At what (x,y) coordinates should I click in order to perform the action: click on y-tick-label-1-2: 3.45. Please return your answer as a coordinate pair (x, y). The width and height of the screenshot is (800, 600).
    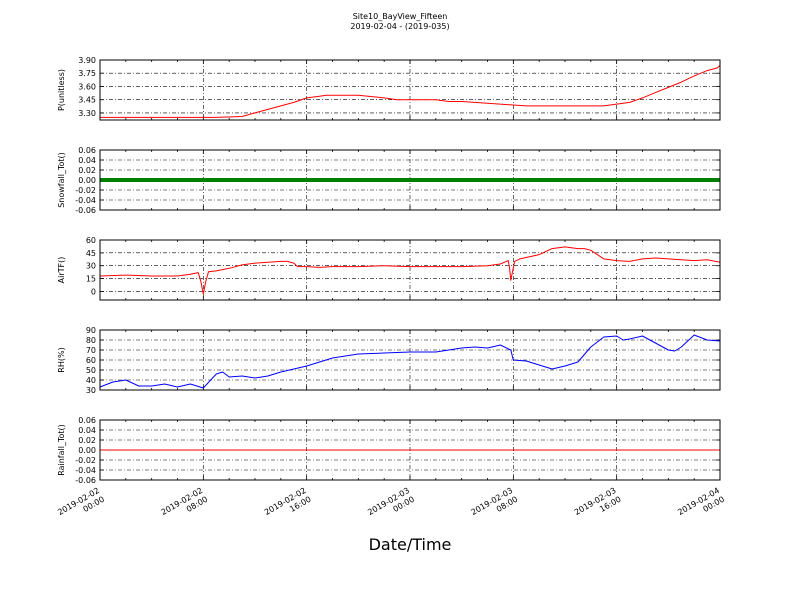
    Looking at the image, I should click on (87, 100).